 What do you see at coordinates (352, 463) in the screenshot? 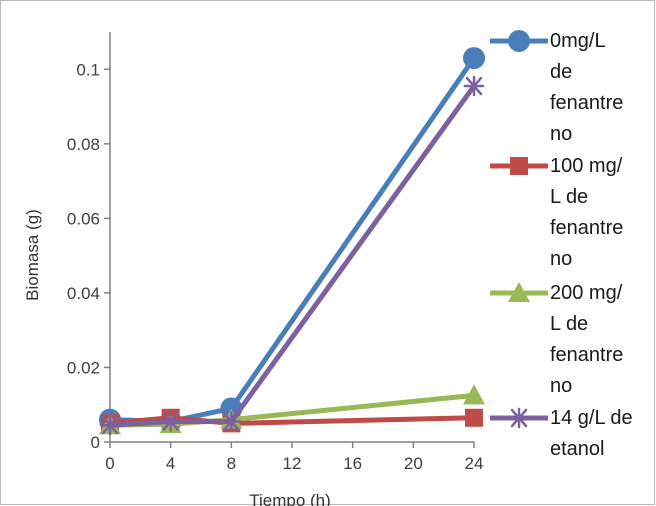
I see `x-tick-label: 16` at bounding box center [352, 463].